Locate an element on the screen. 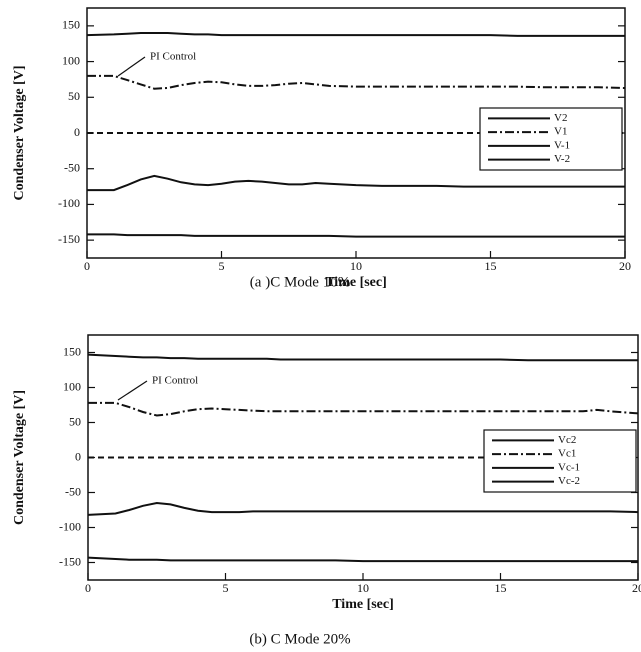  legend-label: V1 is located at coordinates (560, 132).